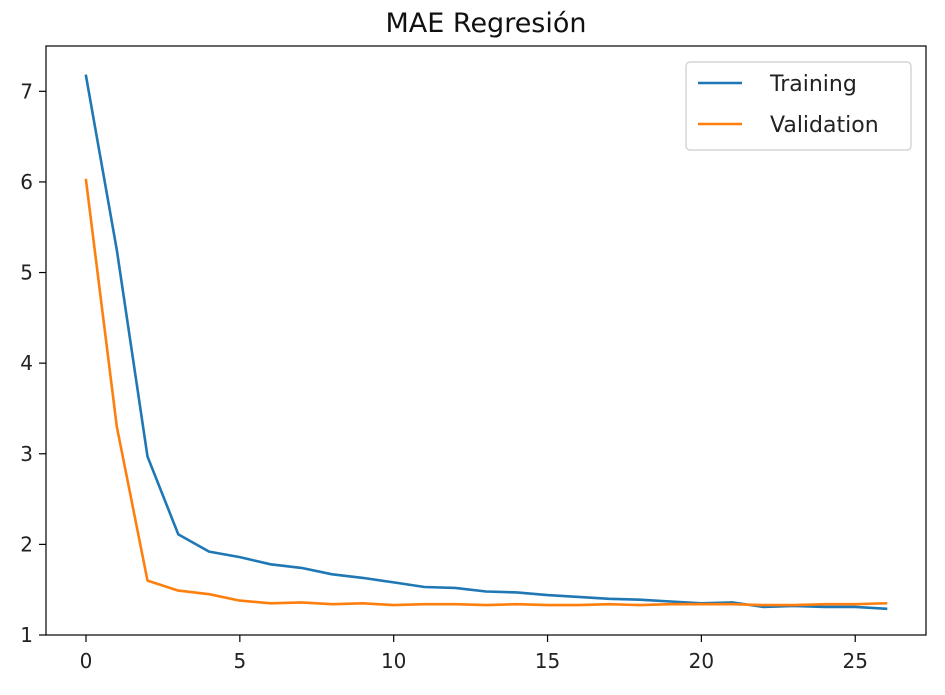 The height and width of the screenshot is (695, 945). I want to click on y-tick-label: 7, so click(26, 91).